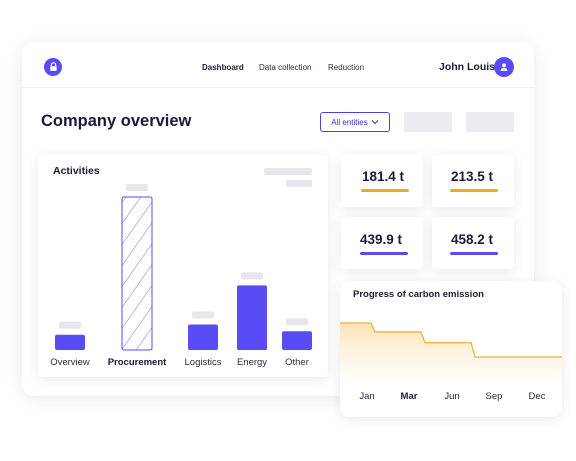 The height and width of the screenshot is (461, 576). I want to click on bar-logistics, so click(203, 337).